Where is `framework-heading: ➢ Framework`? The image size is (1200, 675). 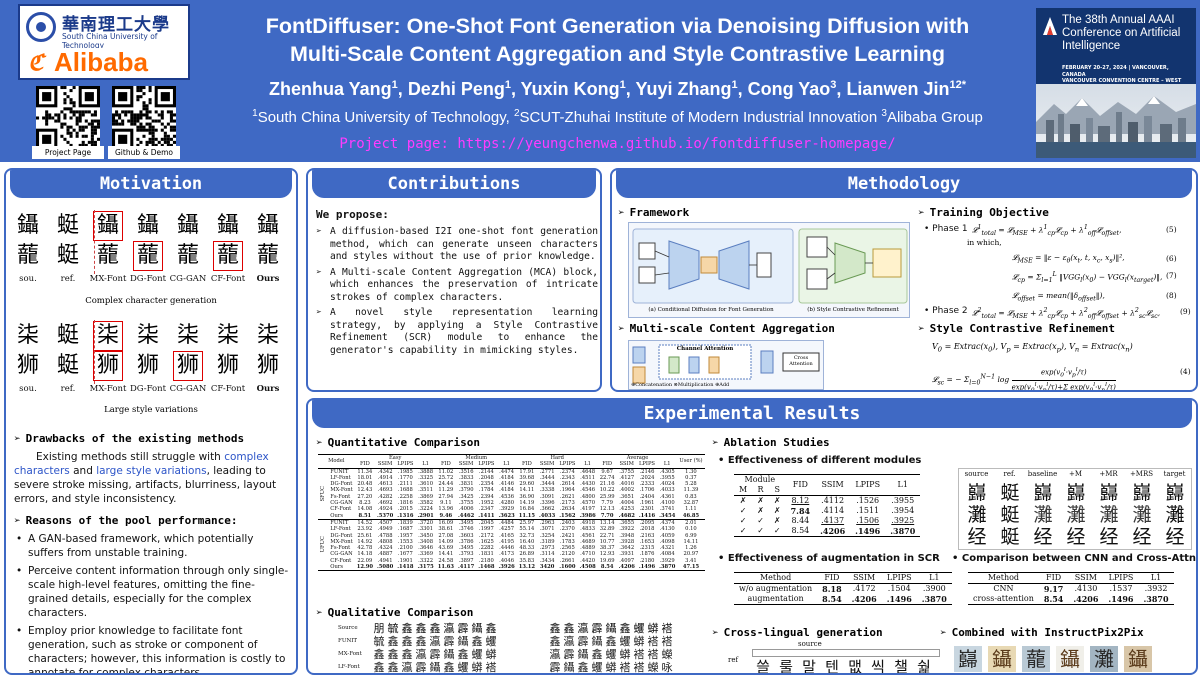 framework-heading: ➢ Framework is located at coordinates (654, 212).